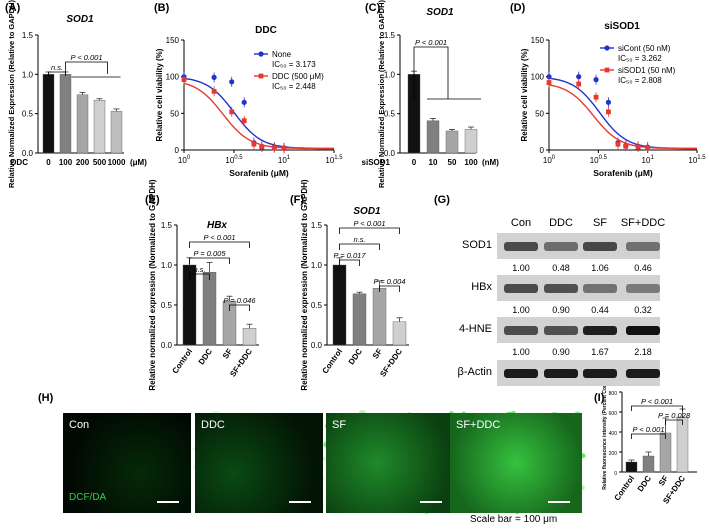  Describe the element at coordinates (600, 223) in the screenshot. I see `lane-label: SF` at that location.